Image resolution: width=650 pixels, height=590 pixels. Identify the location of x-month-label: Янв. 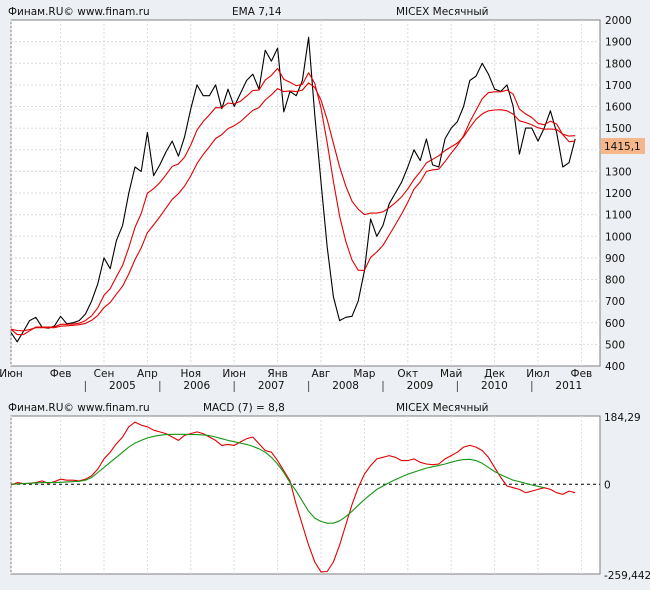
(277, 374).